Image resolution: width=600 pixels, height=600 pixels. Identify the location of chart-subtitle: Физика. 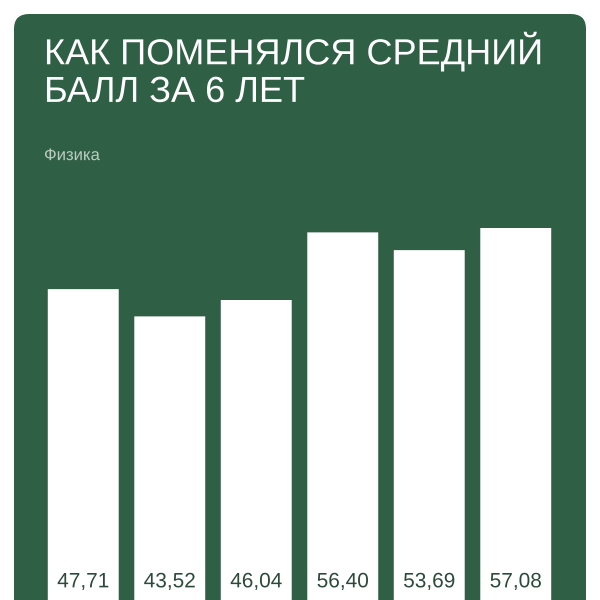
(72, 154).